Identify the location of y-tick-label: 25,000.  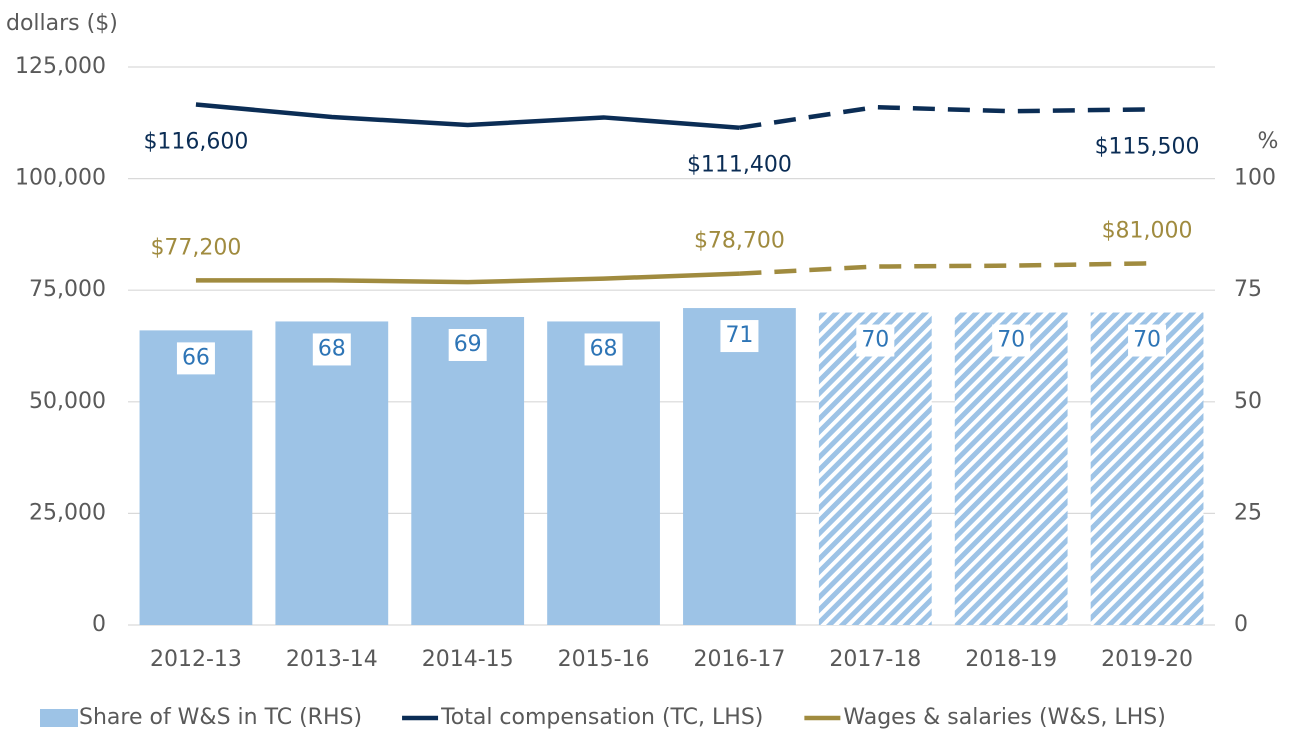
(67, 512).